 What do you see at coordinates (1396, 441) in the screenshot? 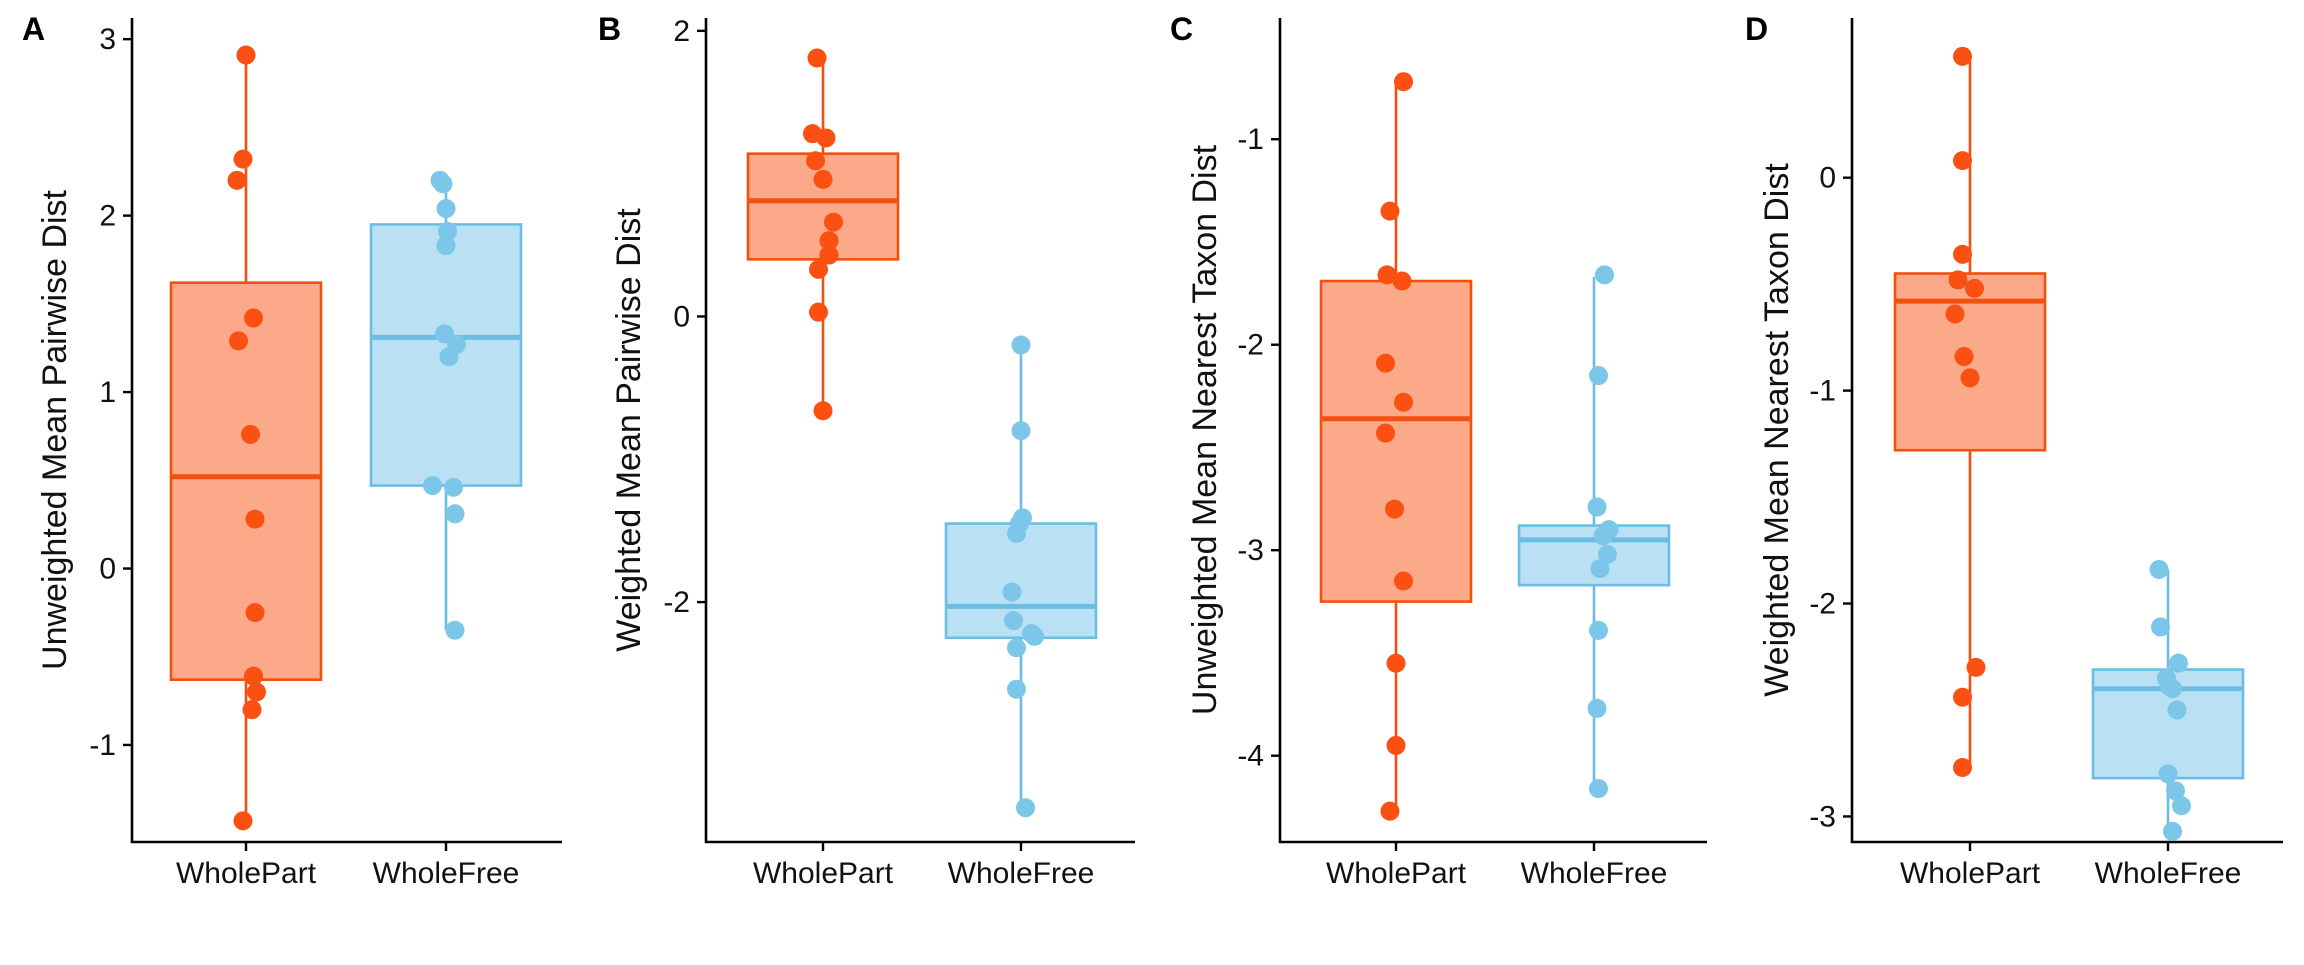
I see `iqr-box` at bounding box center [1396, 441].